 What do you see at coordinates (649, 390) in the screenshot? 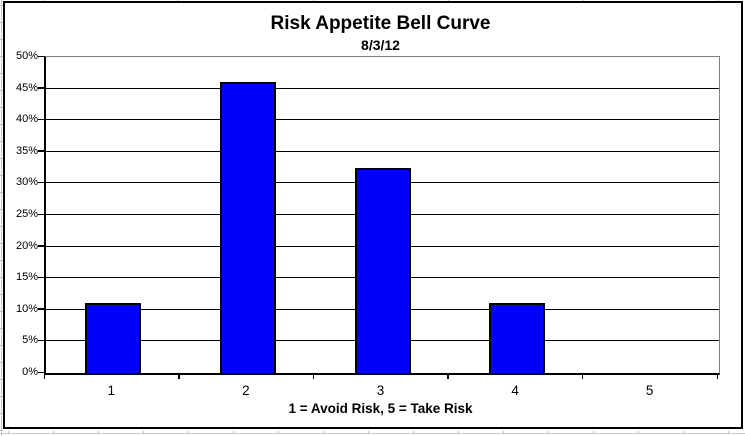
I see `x-category-label: 5` at bounding box center [649, 390].